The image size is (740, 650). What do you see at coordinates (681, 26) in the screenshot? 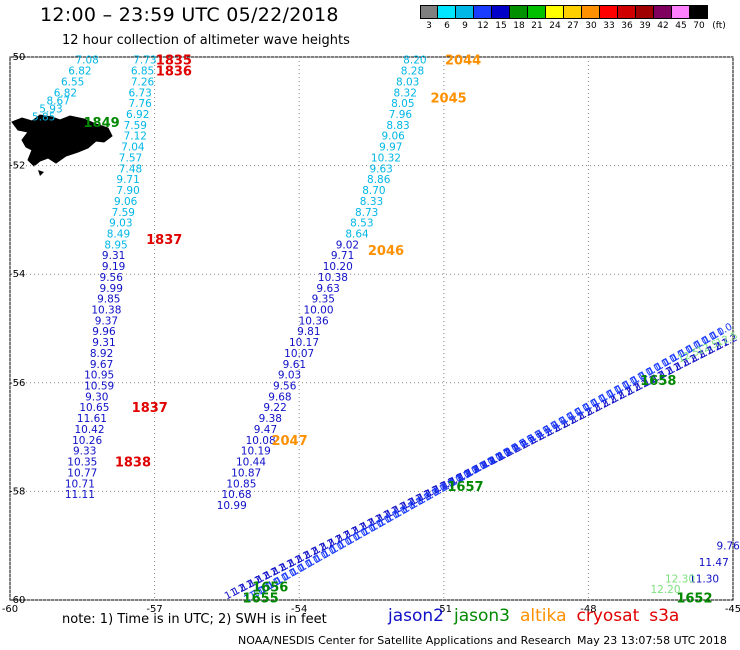
I see `color-scale-value: 45` at bounding box center [681, 26].